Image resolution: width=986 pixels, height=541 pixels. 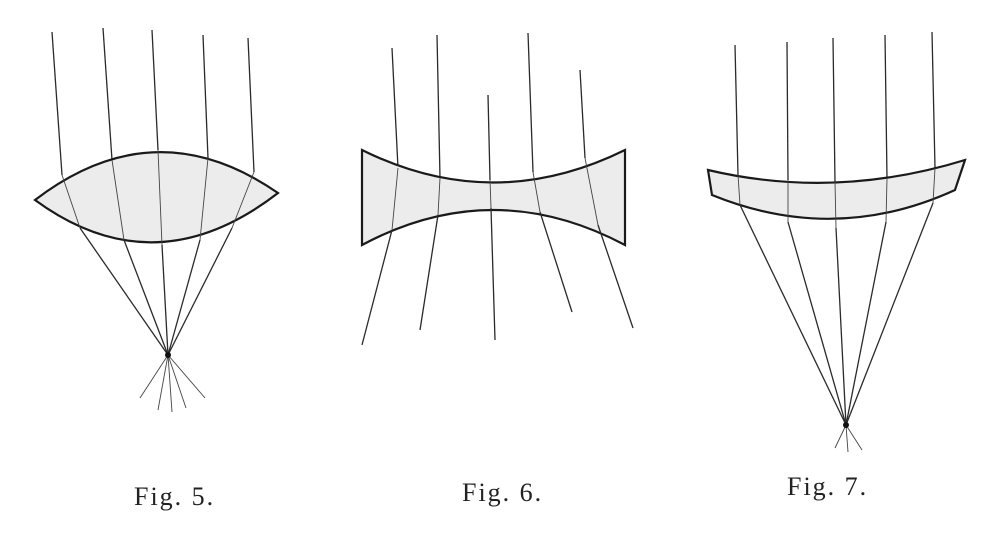 I want to click on fig5-incident-rays, so click(x=153, y=101).